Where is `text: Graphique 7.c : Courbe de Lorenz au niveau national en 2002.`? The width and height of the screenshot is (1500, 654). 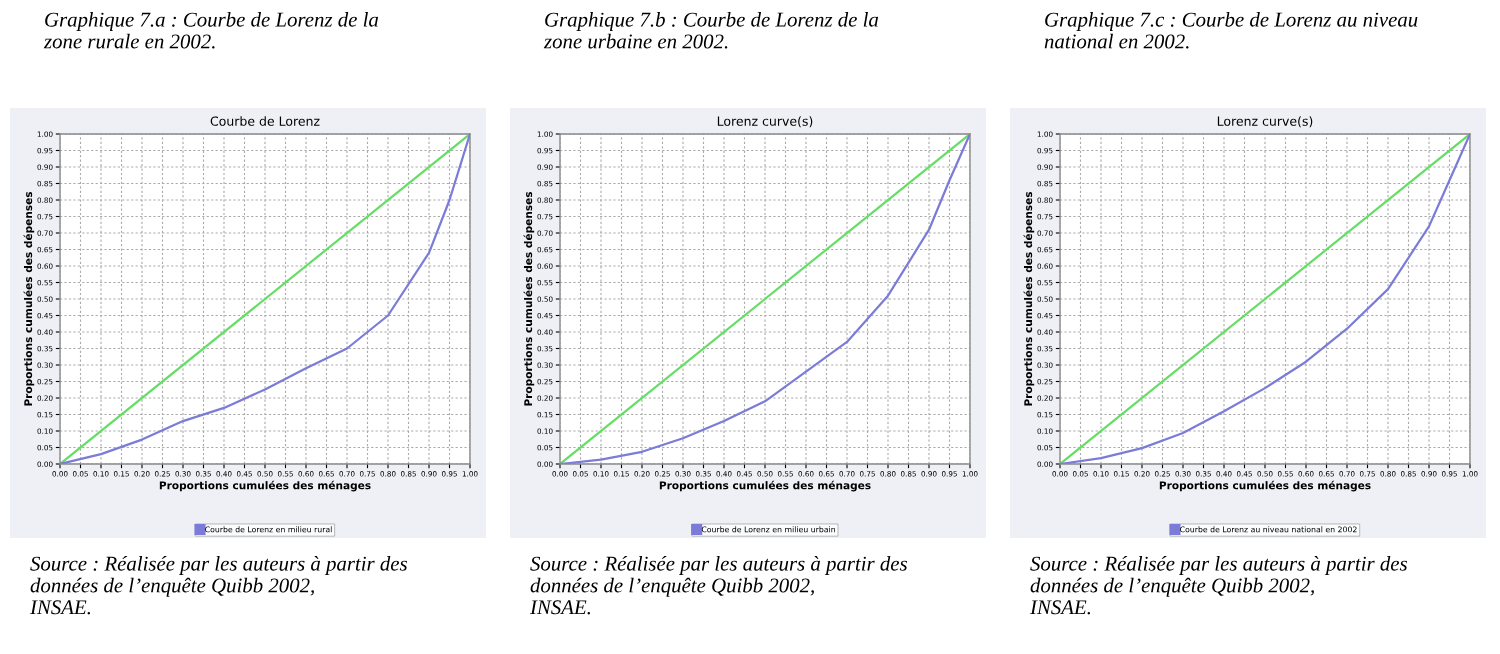
text: Graphique 7.c : Courbe de Lorenz au niveau national en 2002. is located at coordinates (1231, 30).